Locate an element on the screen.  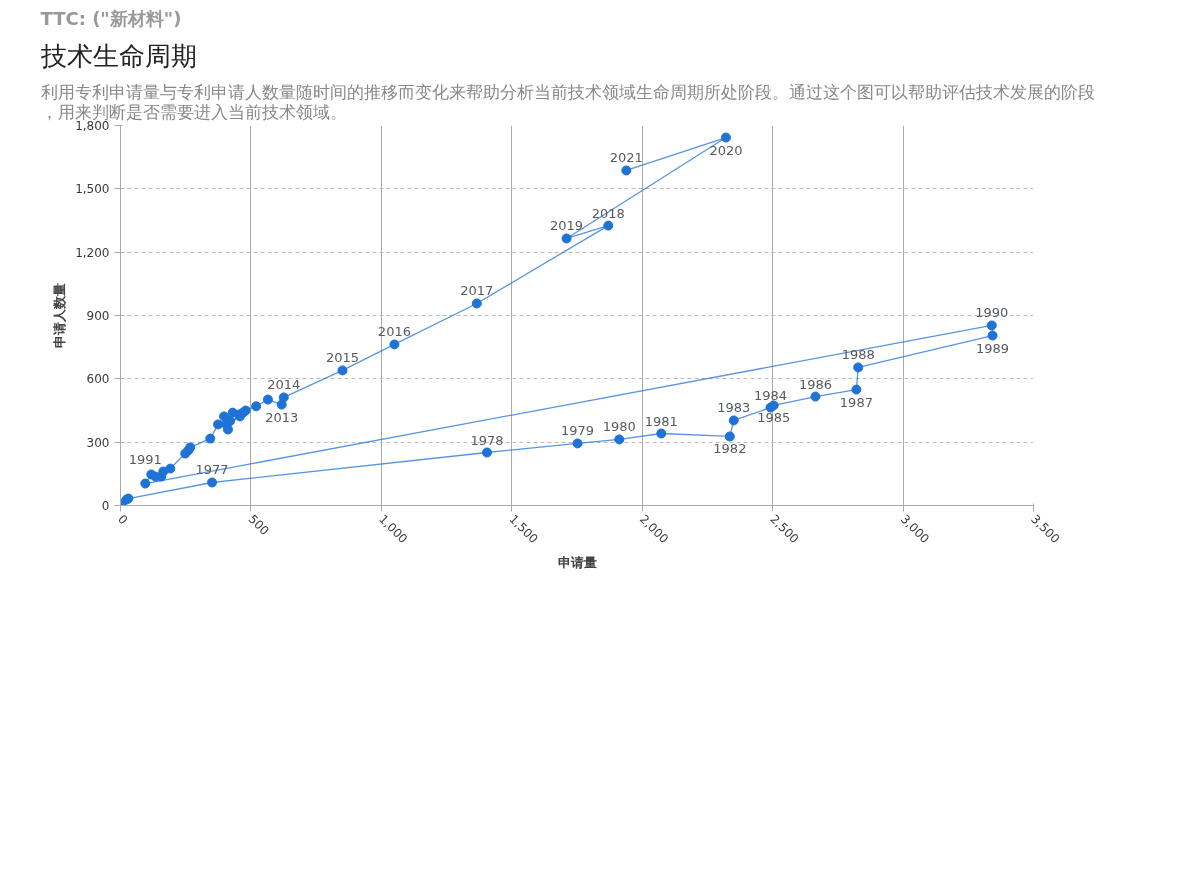
annotation: 2020 is located at coordinates (726, 150).